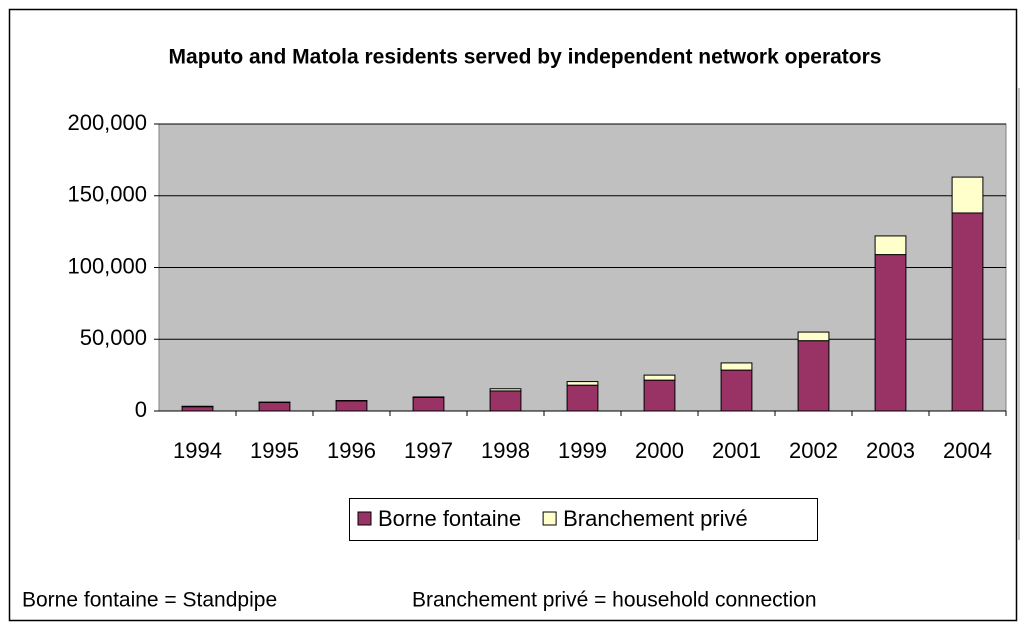  What do you see at coordinates (449, 518) in the screenshot?
I see `legend-label: Borne fontaine` at bounding box center [449, 518].